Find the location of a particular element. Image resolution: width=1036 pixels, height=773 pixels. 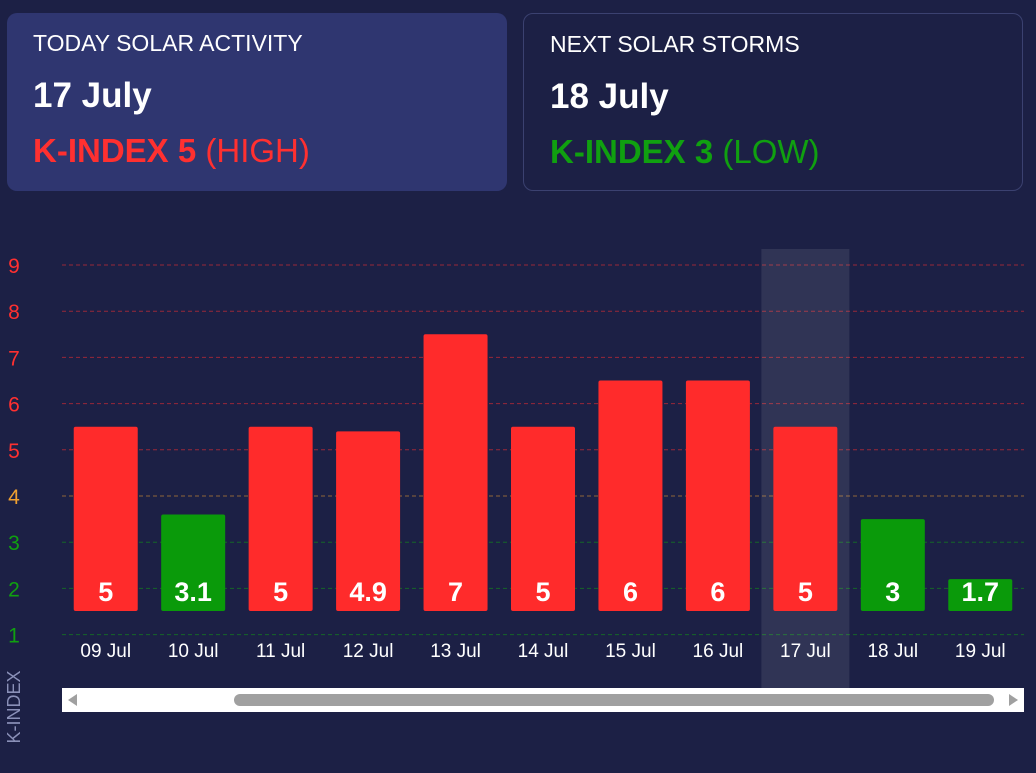

y-tick-9: 9 is located at coordinates (14, 266).